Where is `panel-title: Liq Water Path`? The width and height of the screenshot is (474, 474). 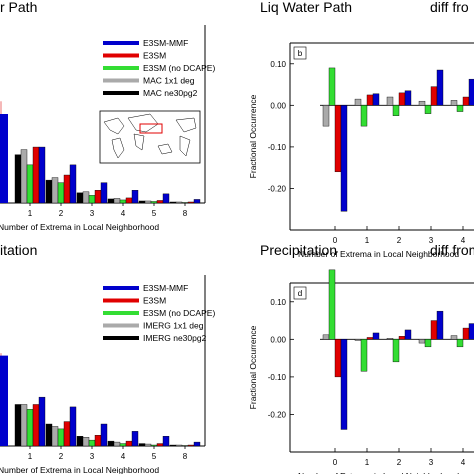 panel-title: Liq Water Path is located at coordinates (306, 7).